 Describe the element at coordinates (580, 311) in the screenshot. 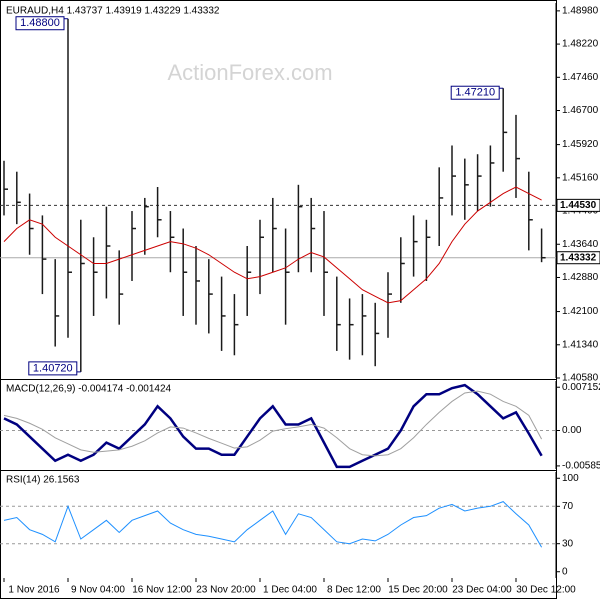

I see `y-tick-label: 1.42100` at that location.